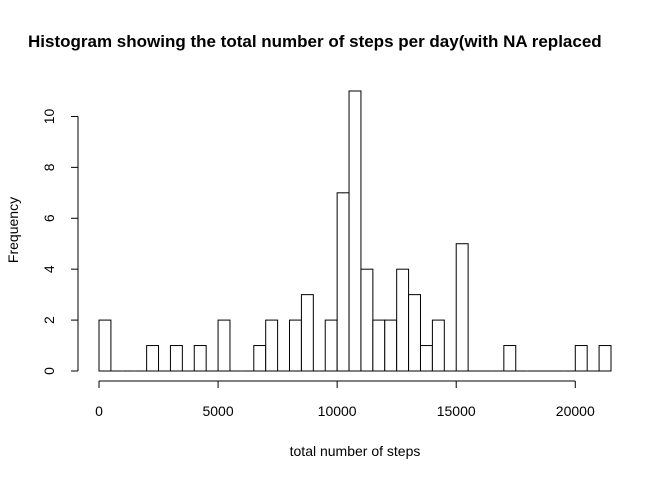 Image resolution: width=672 pixels, height=480 pixels. Describe the element at coordinates (13, 230) in the screenshot. I see `y-axis-label: Frequency` at that location.